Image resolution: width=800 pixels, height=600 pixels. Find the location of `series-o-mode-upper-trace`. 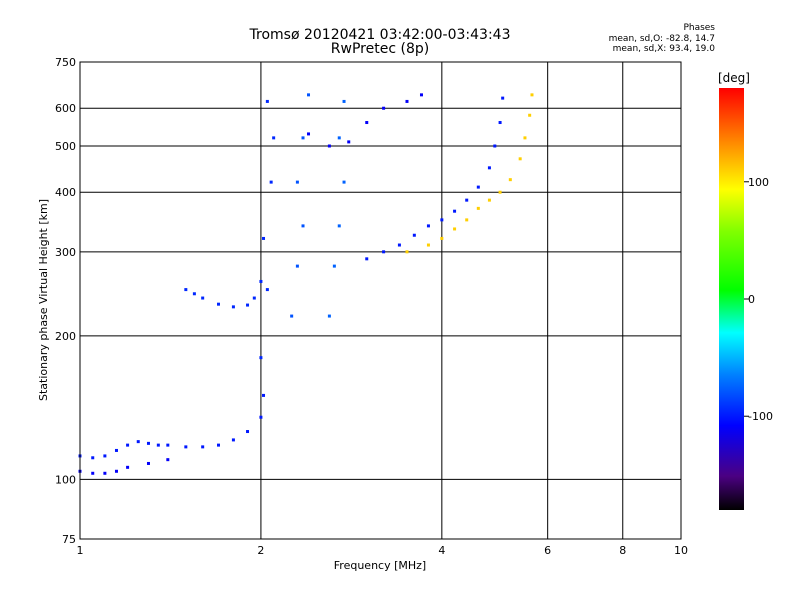

series-o-mode-upper-trace is located at coordinates (365, 120).